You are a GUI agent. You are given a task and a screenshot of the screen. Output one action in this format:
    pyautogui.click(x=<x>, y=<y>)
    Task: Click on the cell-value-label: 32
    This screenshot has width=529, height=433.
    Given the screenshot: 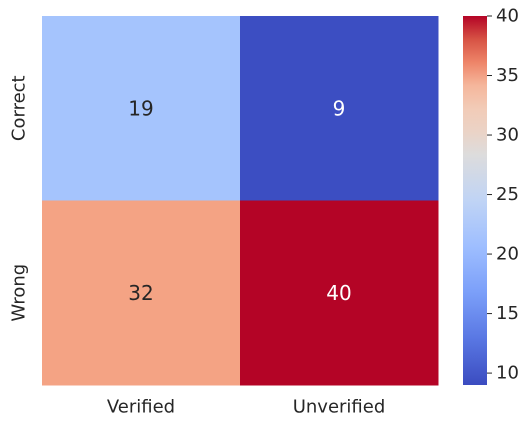 What is the action you would take?
    pyautogui.click(x=140, y=293)
    